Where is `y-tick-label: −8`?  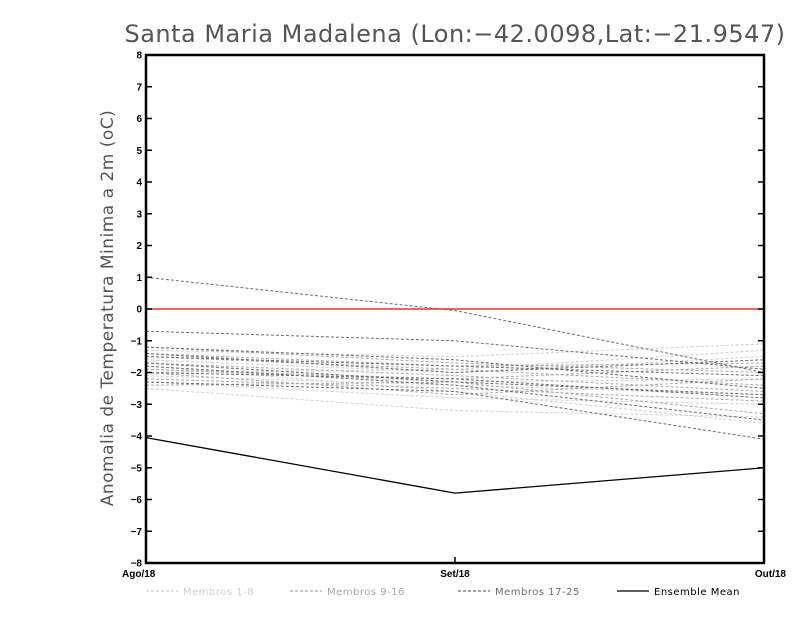
y-tick-label: −8 is located at coordinates (137, 564).